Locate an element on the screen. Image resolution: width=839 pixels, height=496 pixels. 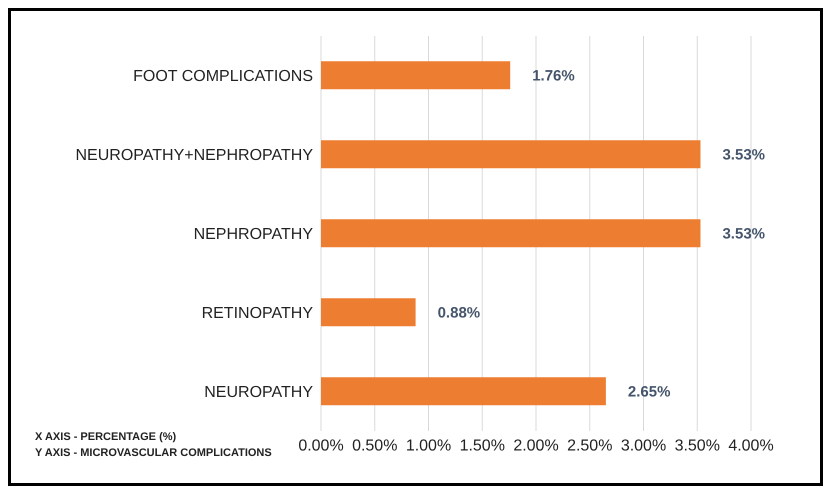
text: X AXIS - PERCENTAGE (%) is located at coordinates (106, 437).